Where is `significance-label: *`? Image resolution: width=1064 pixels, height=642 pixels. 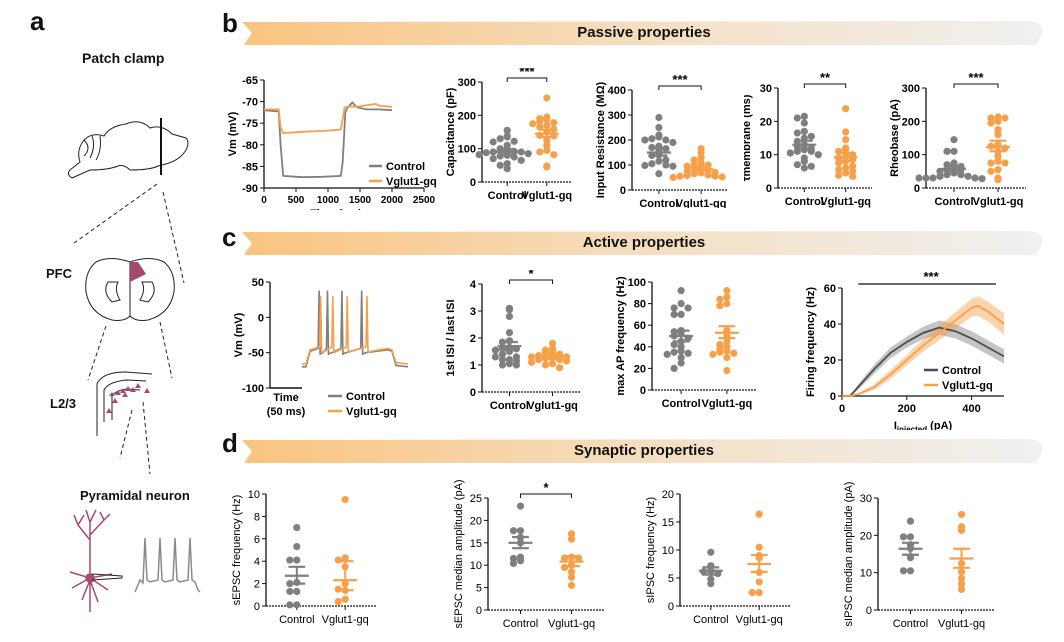
significance-label: * is located at coordinates (531, 275).